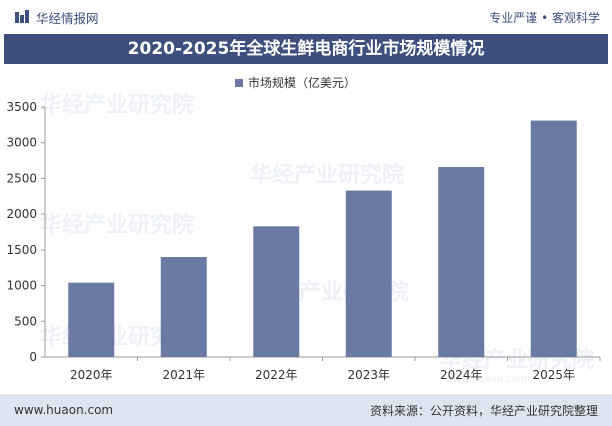 Image resolution: width=612 pixels, height=426 pixels. What do you see at coordinates (544, 17) in the screenshot?
I see `slogan: 专业严谨 • 客观科学` at bounding box center [544, 17].